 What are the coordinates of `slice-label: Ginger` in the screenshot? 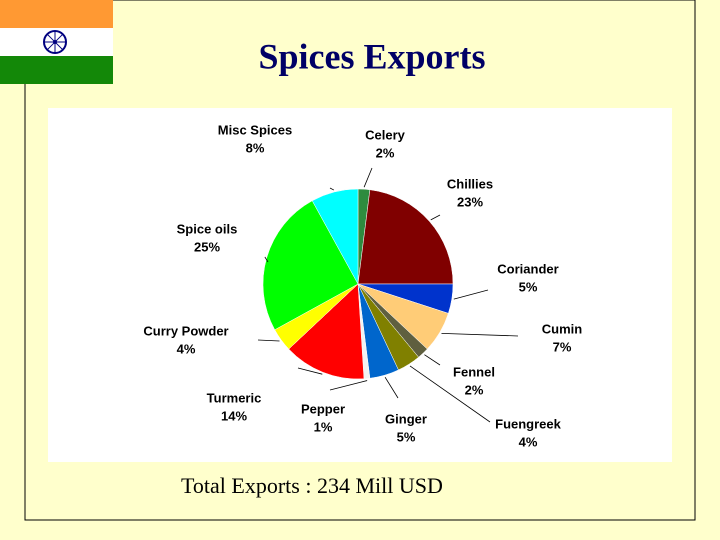 It's located at (406, 418).